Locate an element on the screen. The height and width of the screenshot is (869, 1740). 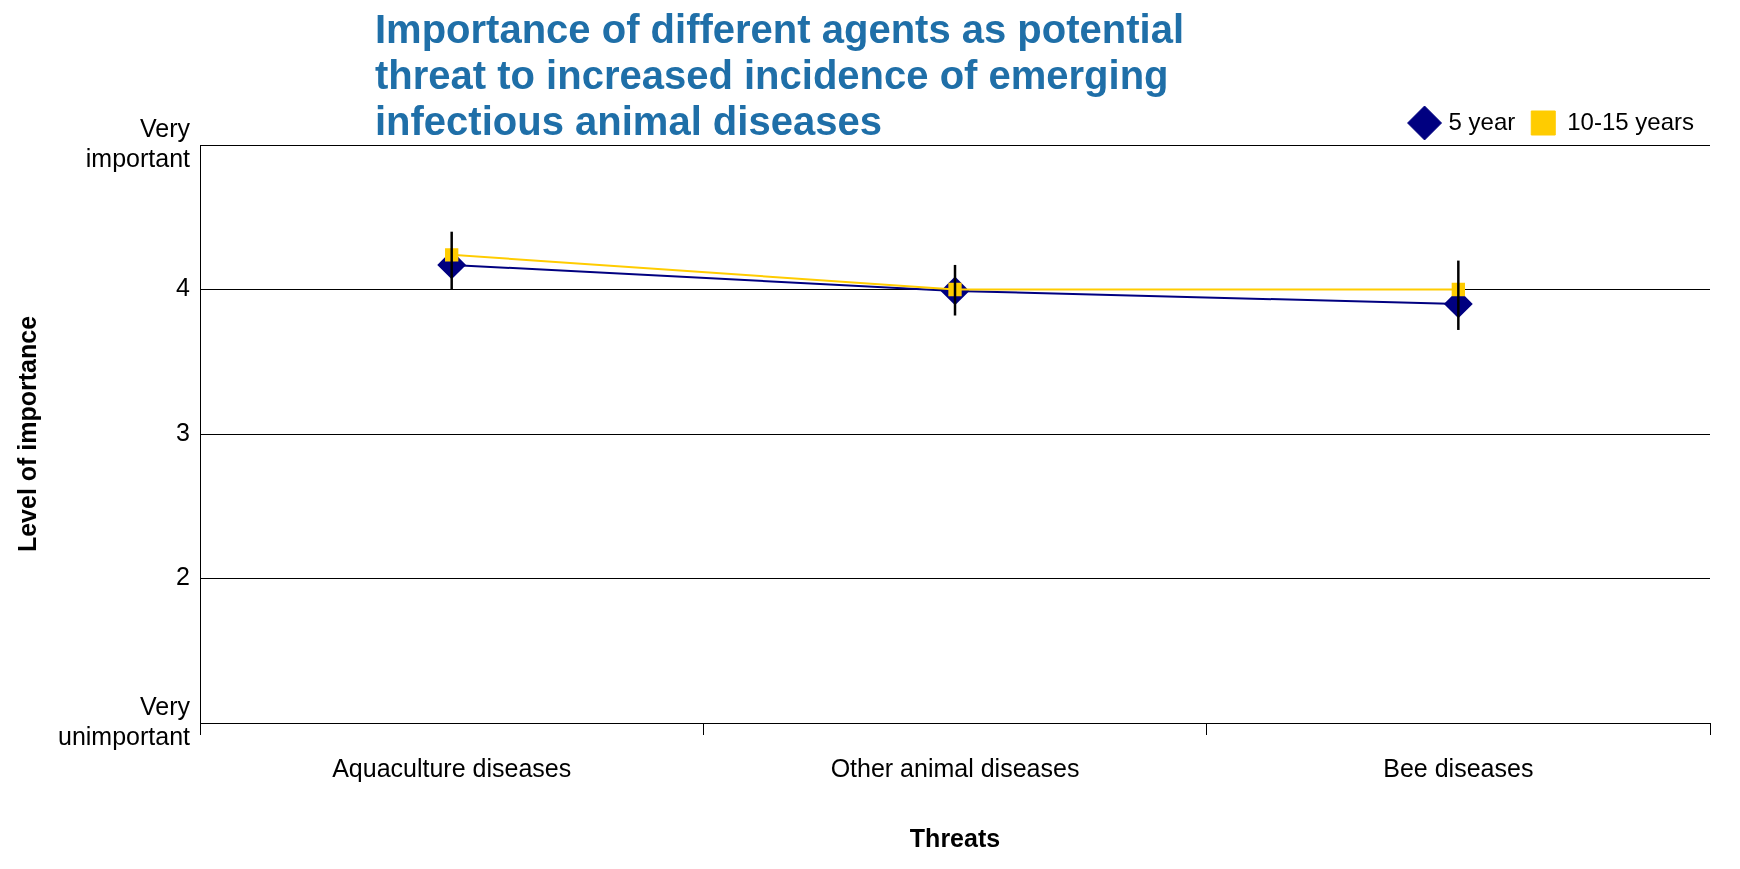
x-tick-label: Other animal diseases is located at coordinates (955, 767).